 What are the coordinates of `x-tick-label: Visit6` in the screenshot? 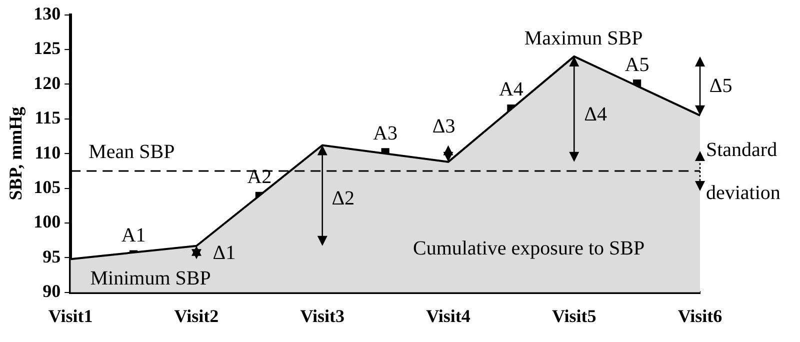 It's located at (700, 316).